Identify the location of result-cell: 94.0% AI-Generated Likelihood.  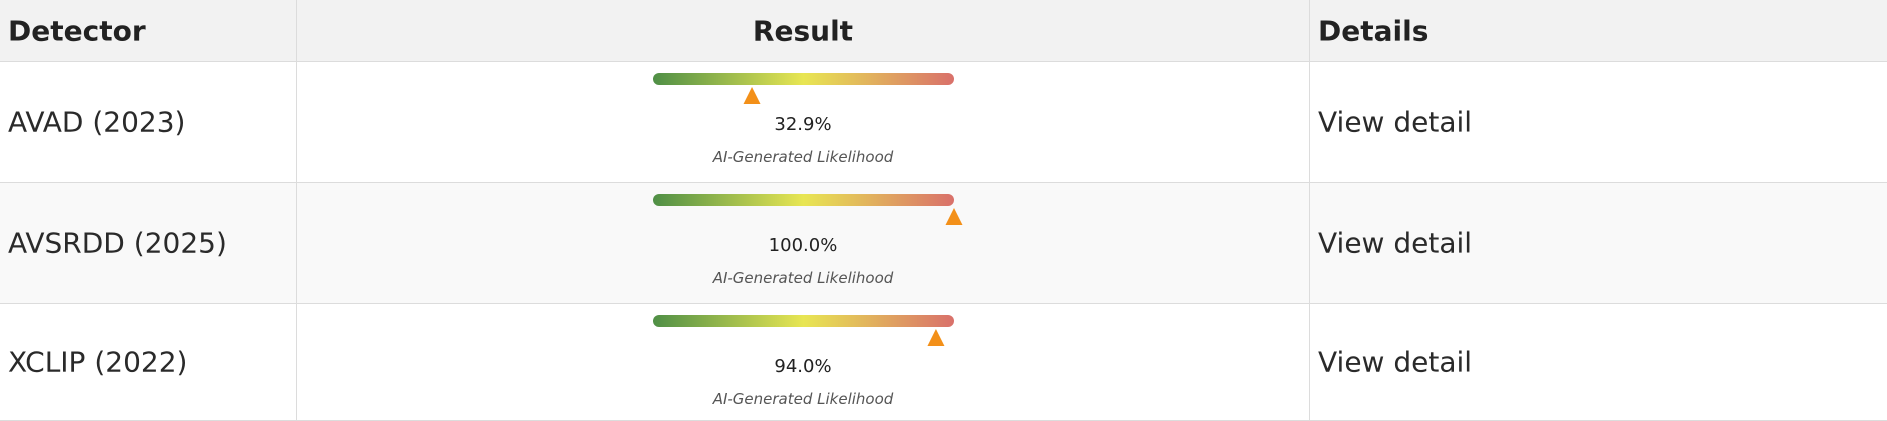
(803, 362).